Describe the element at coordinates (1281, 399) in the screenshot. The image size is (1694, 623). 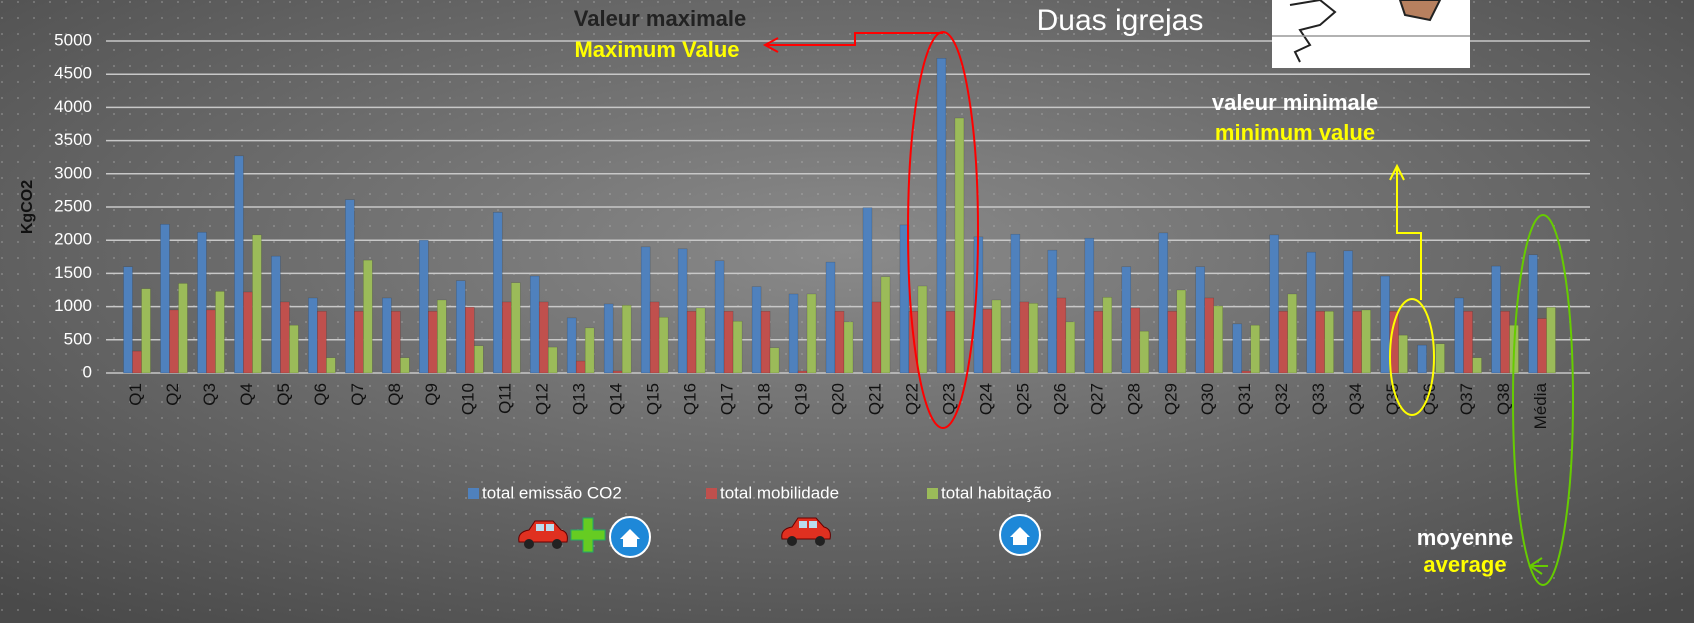
I see `x-tick-label: Q32` at that location.